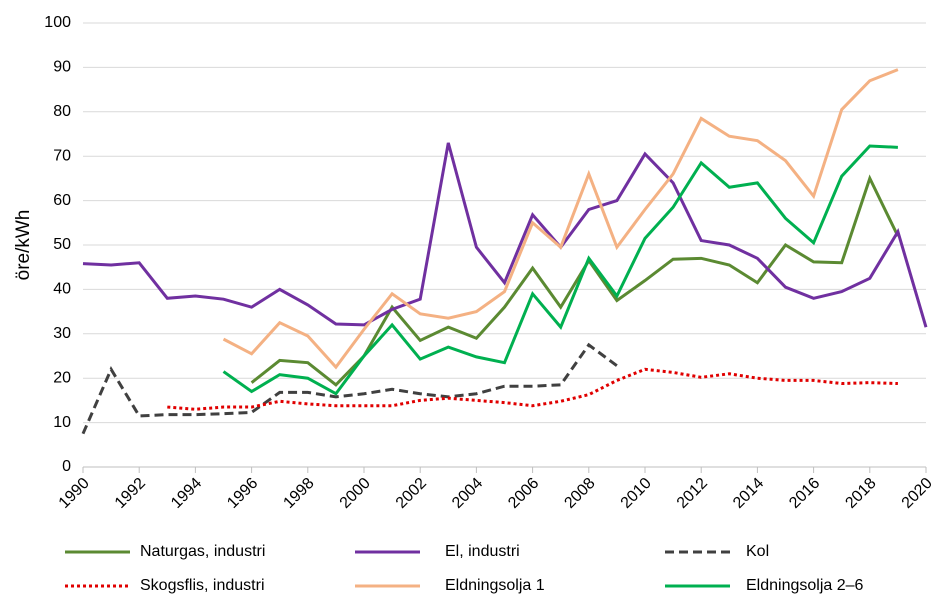 The image size is (932, 604). What do you see at coordinates (62, 200) in the screenshot?
I see `y-tick-label: 60` at bounding box center [62, 200].